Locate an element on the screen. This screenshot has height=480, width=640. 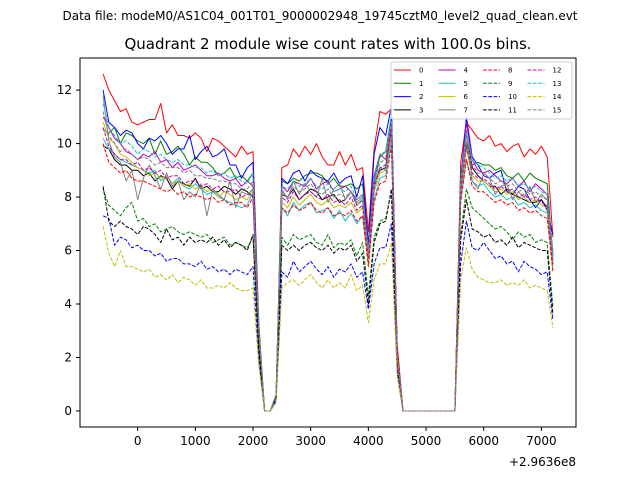
x-tick-label: 5000 is located at coordinates (426, 441).